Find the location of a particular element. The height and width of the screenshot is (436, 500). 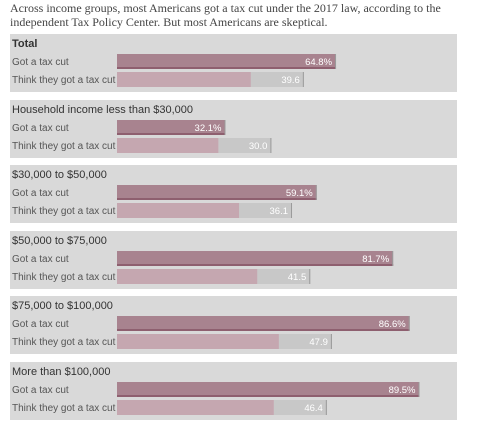

perceived-value-label: 47.9 is located at coordinates (318, 342).